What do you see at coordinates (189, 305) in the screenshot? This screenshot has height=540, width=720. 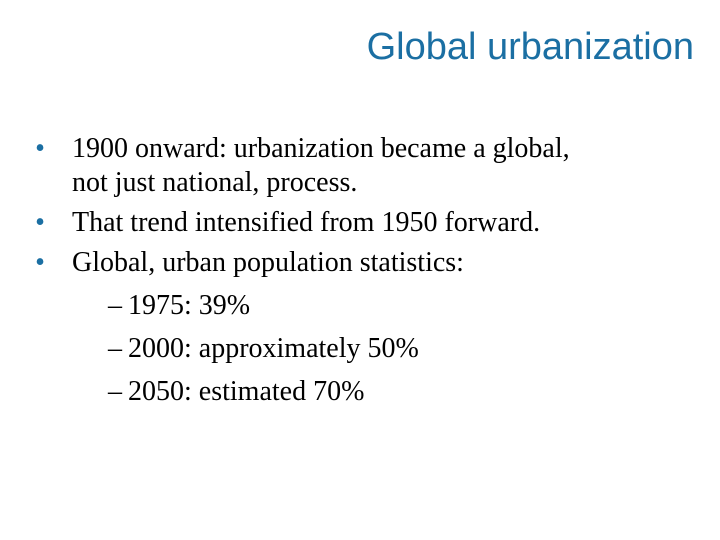 I see `sub-item-text: 1975: 39%` at bounding box center [189, 305].